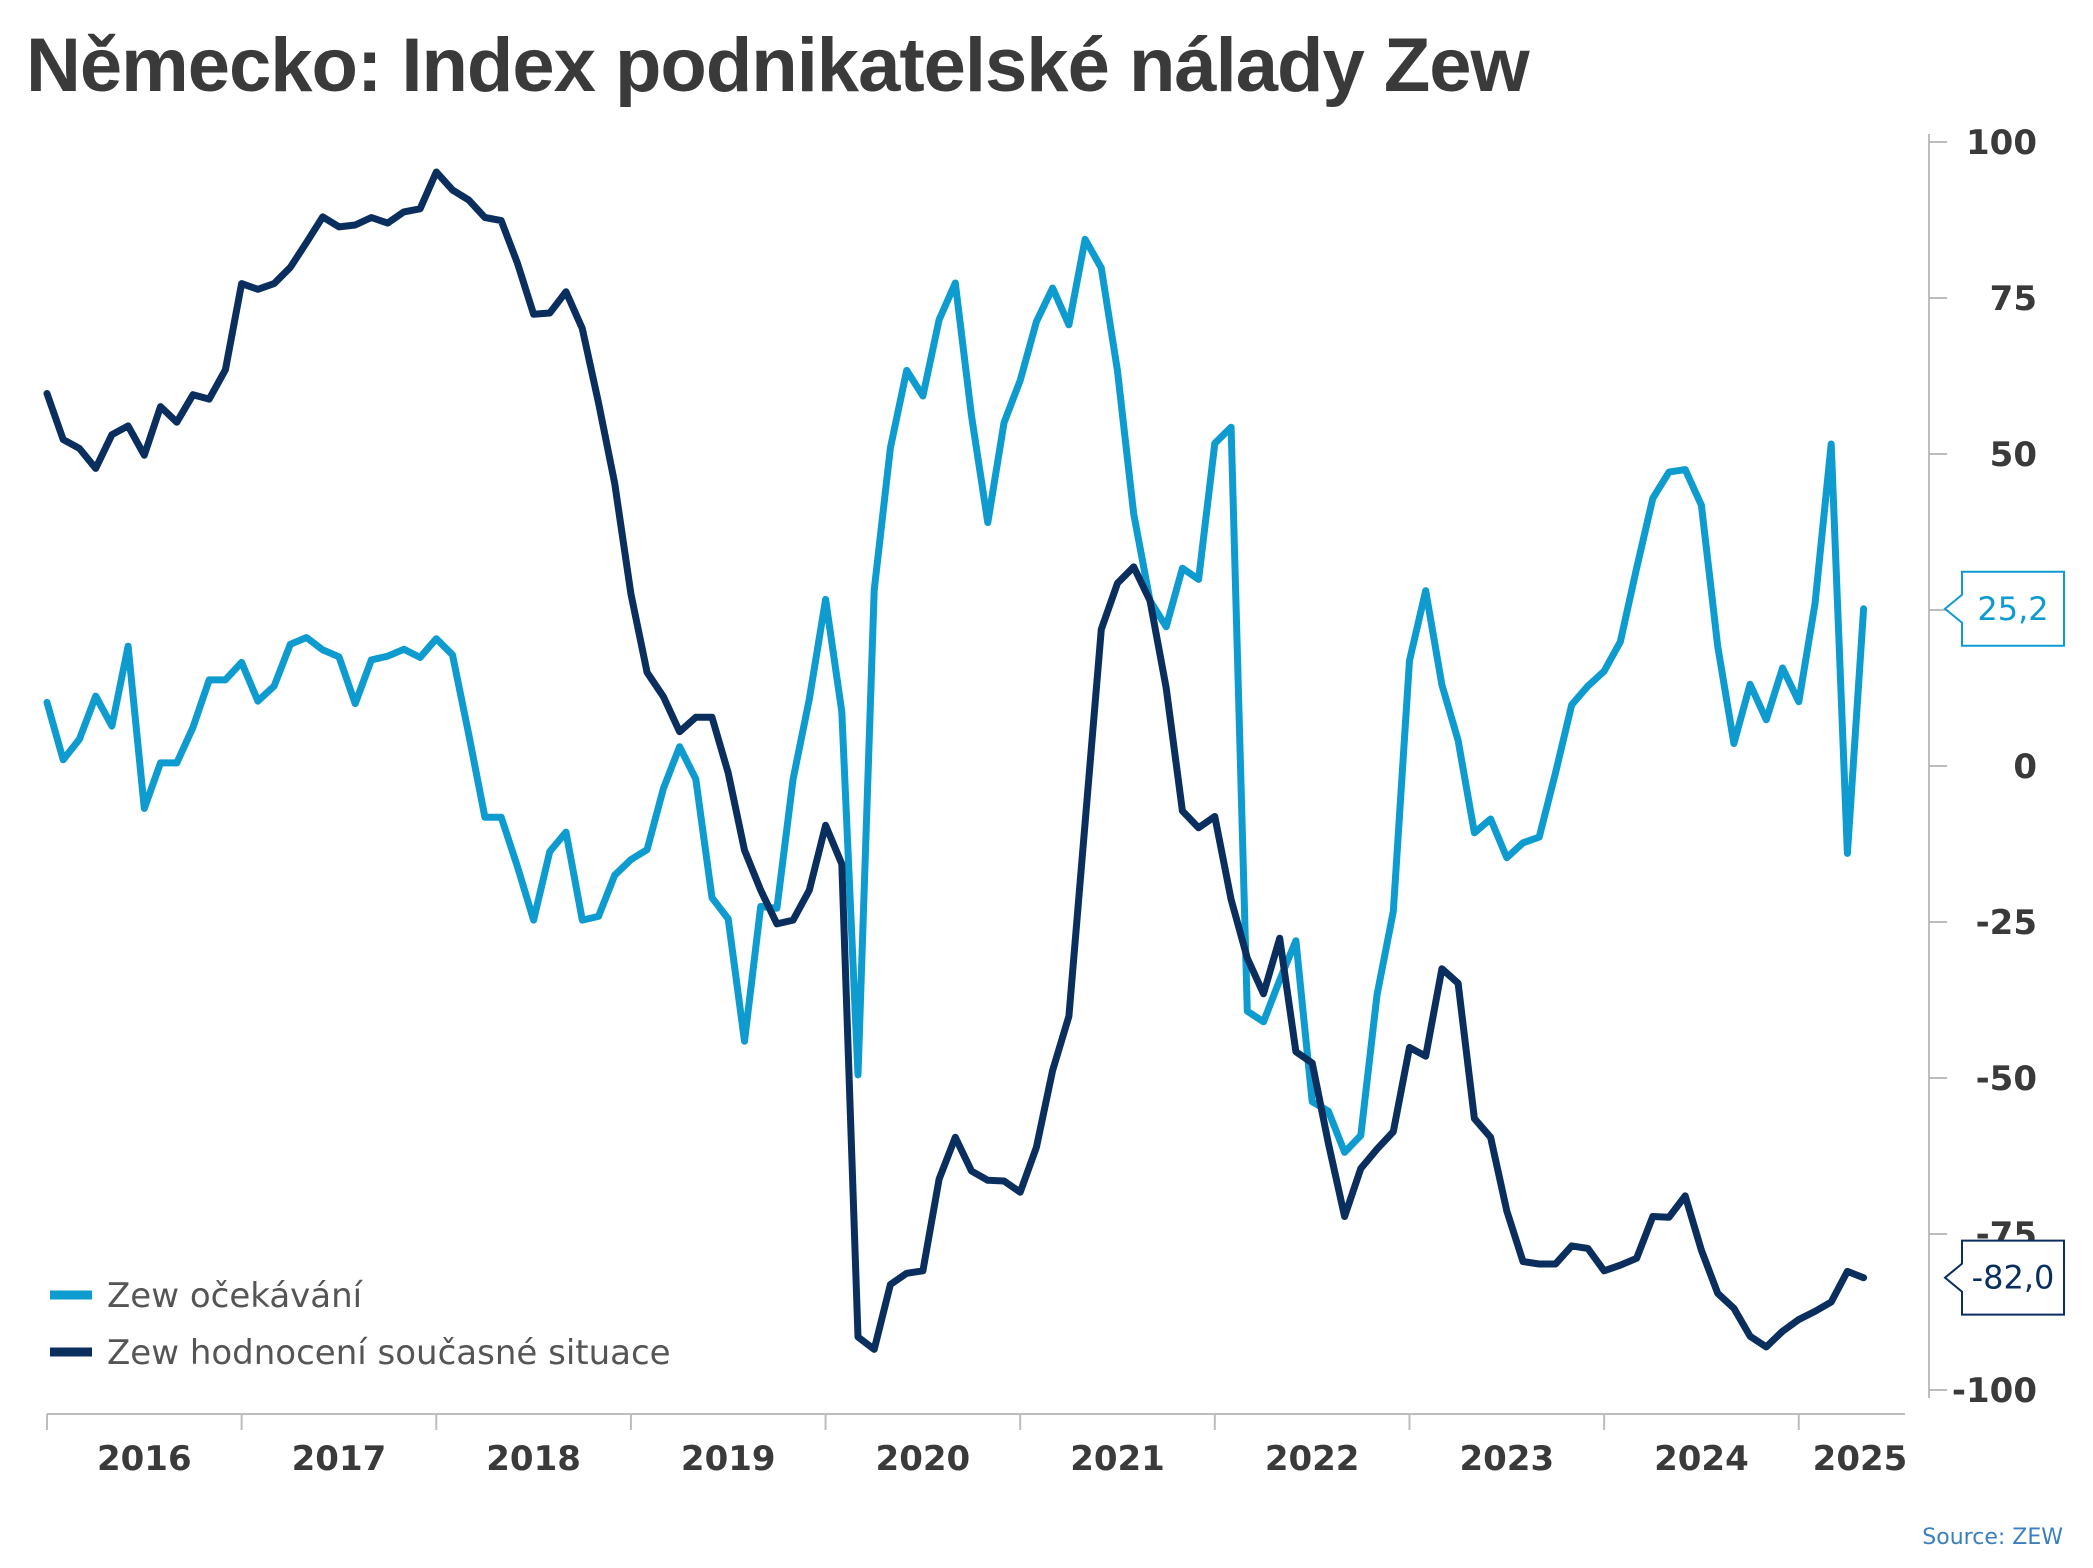 The width and height of the screenshot is (2093, 1568). Describe the element at coordinates (533, 1459) in the screenshot. I see `x-tick-label: 2018` at that location.